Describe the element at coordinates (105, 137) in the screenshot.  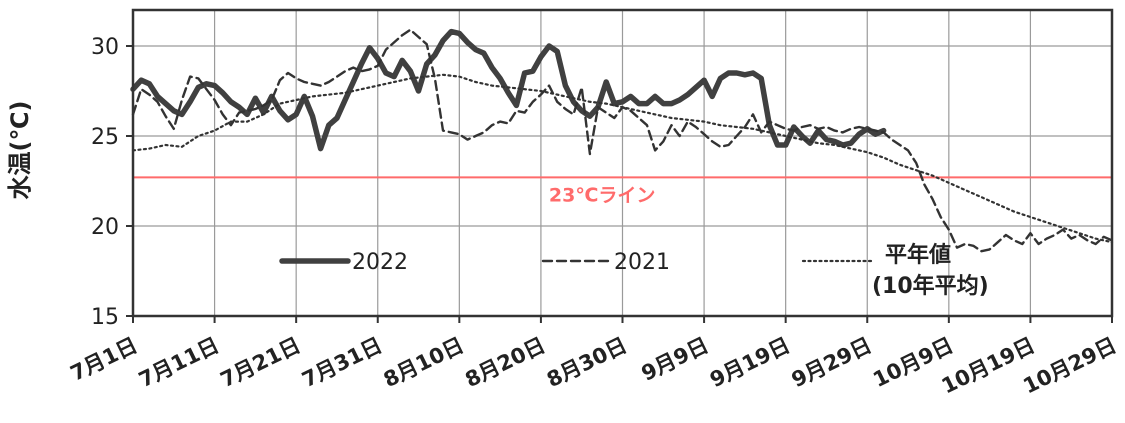
I see `y-tick-label: 25` at that location.